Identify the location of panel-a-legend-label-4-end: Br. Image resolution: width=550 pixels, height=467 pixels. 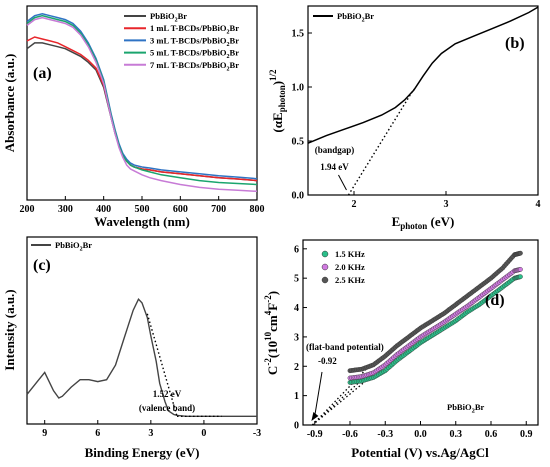
(235, 65).